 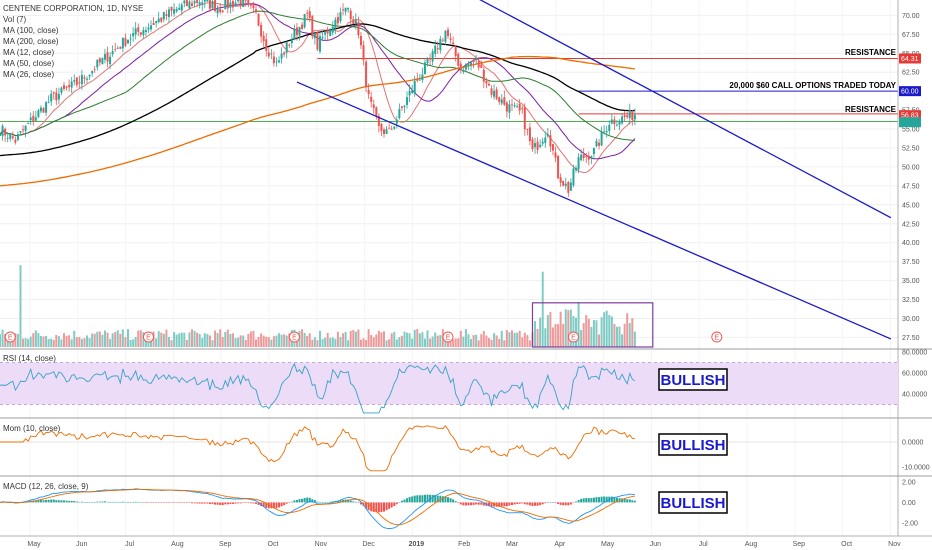 I want to click on price-tick-label: 62.50, so click(x=911, y=73).